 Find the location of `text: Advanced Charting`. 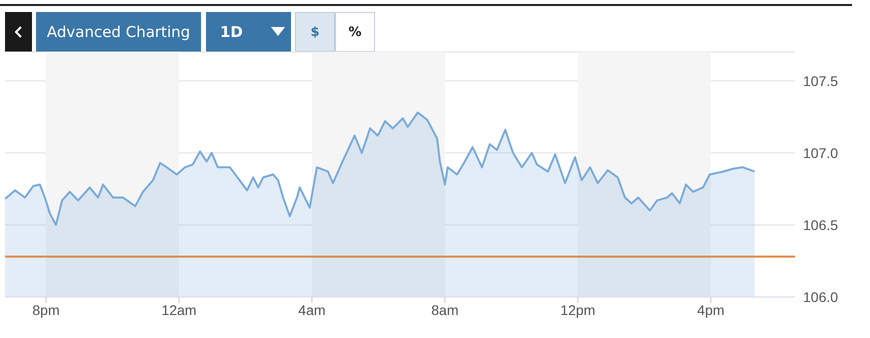

text: Advanced Charting is located at coordinates (118, 32).